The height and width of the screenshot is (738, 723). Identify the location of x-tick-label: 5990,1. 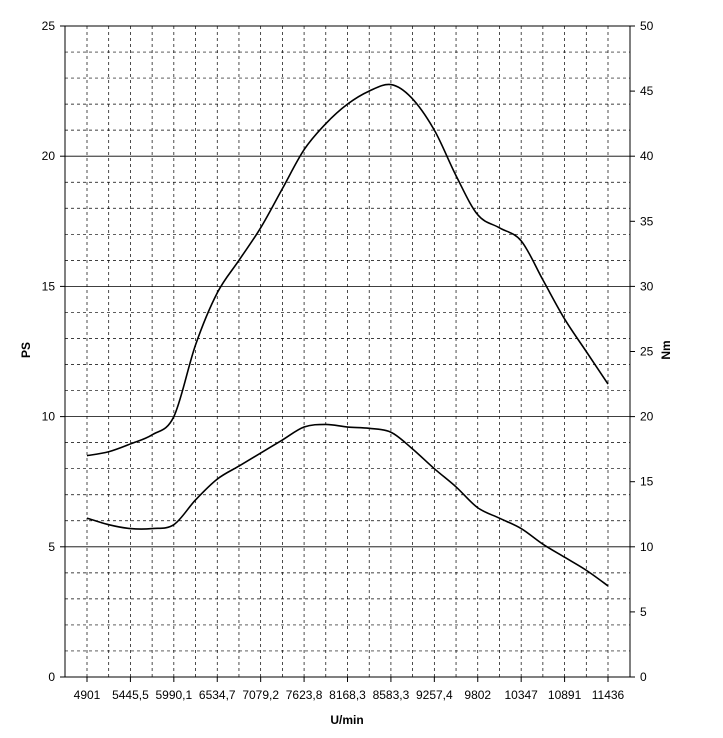
(173, 695).